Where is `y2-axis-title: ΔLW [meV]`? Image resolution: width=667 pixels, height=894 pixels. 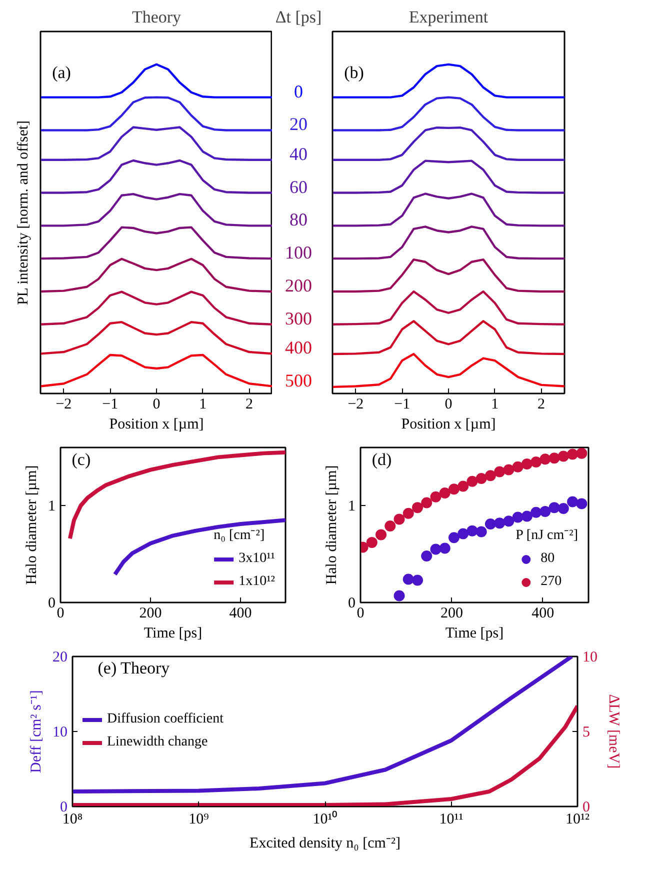
y2-axis-title: ΔLW [meV] is located at coordinates (614, 731).